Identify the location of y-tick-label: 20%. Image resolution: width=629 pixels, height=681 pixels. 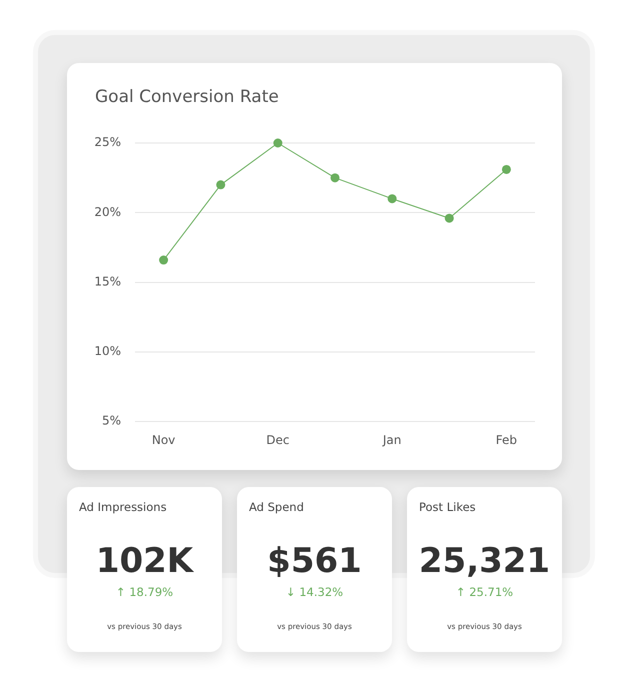
(107, 211).